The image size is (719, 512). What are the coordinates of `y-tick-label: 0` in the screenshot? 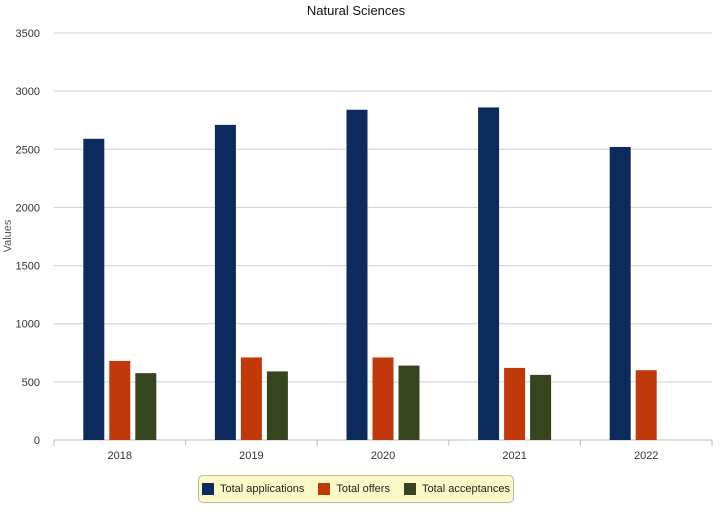 It's located at (37, 441).